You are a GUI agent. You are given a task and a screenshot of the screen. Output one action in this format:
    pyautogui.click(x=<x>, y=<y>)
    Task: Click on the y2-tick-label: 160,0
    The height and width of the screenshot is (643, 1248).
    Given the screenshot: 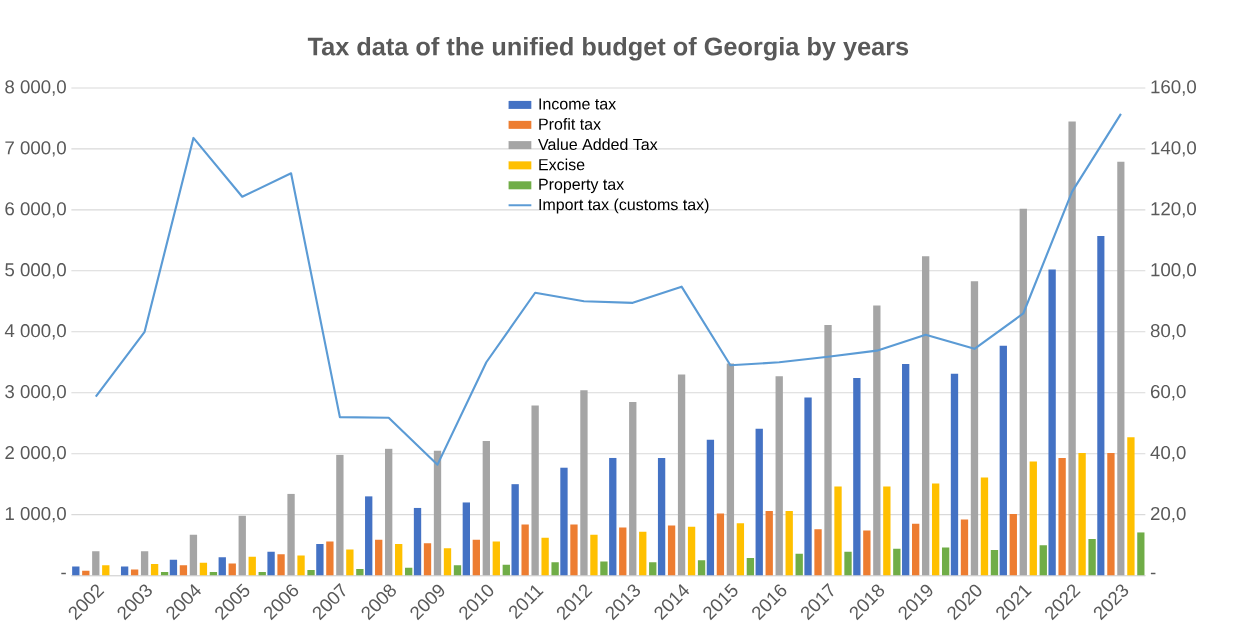 What is the action you would take?
    pyautogui.click(x=1173, y=88)
    